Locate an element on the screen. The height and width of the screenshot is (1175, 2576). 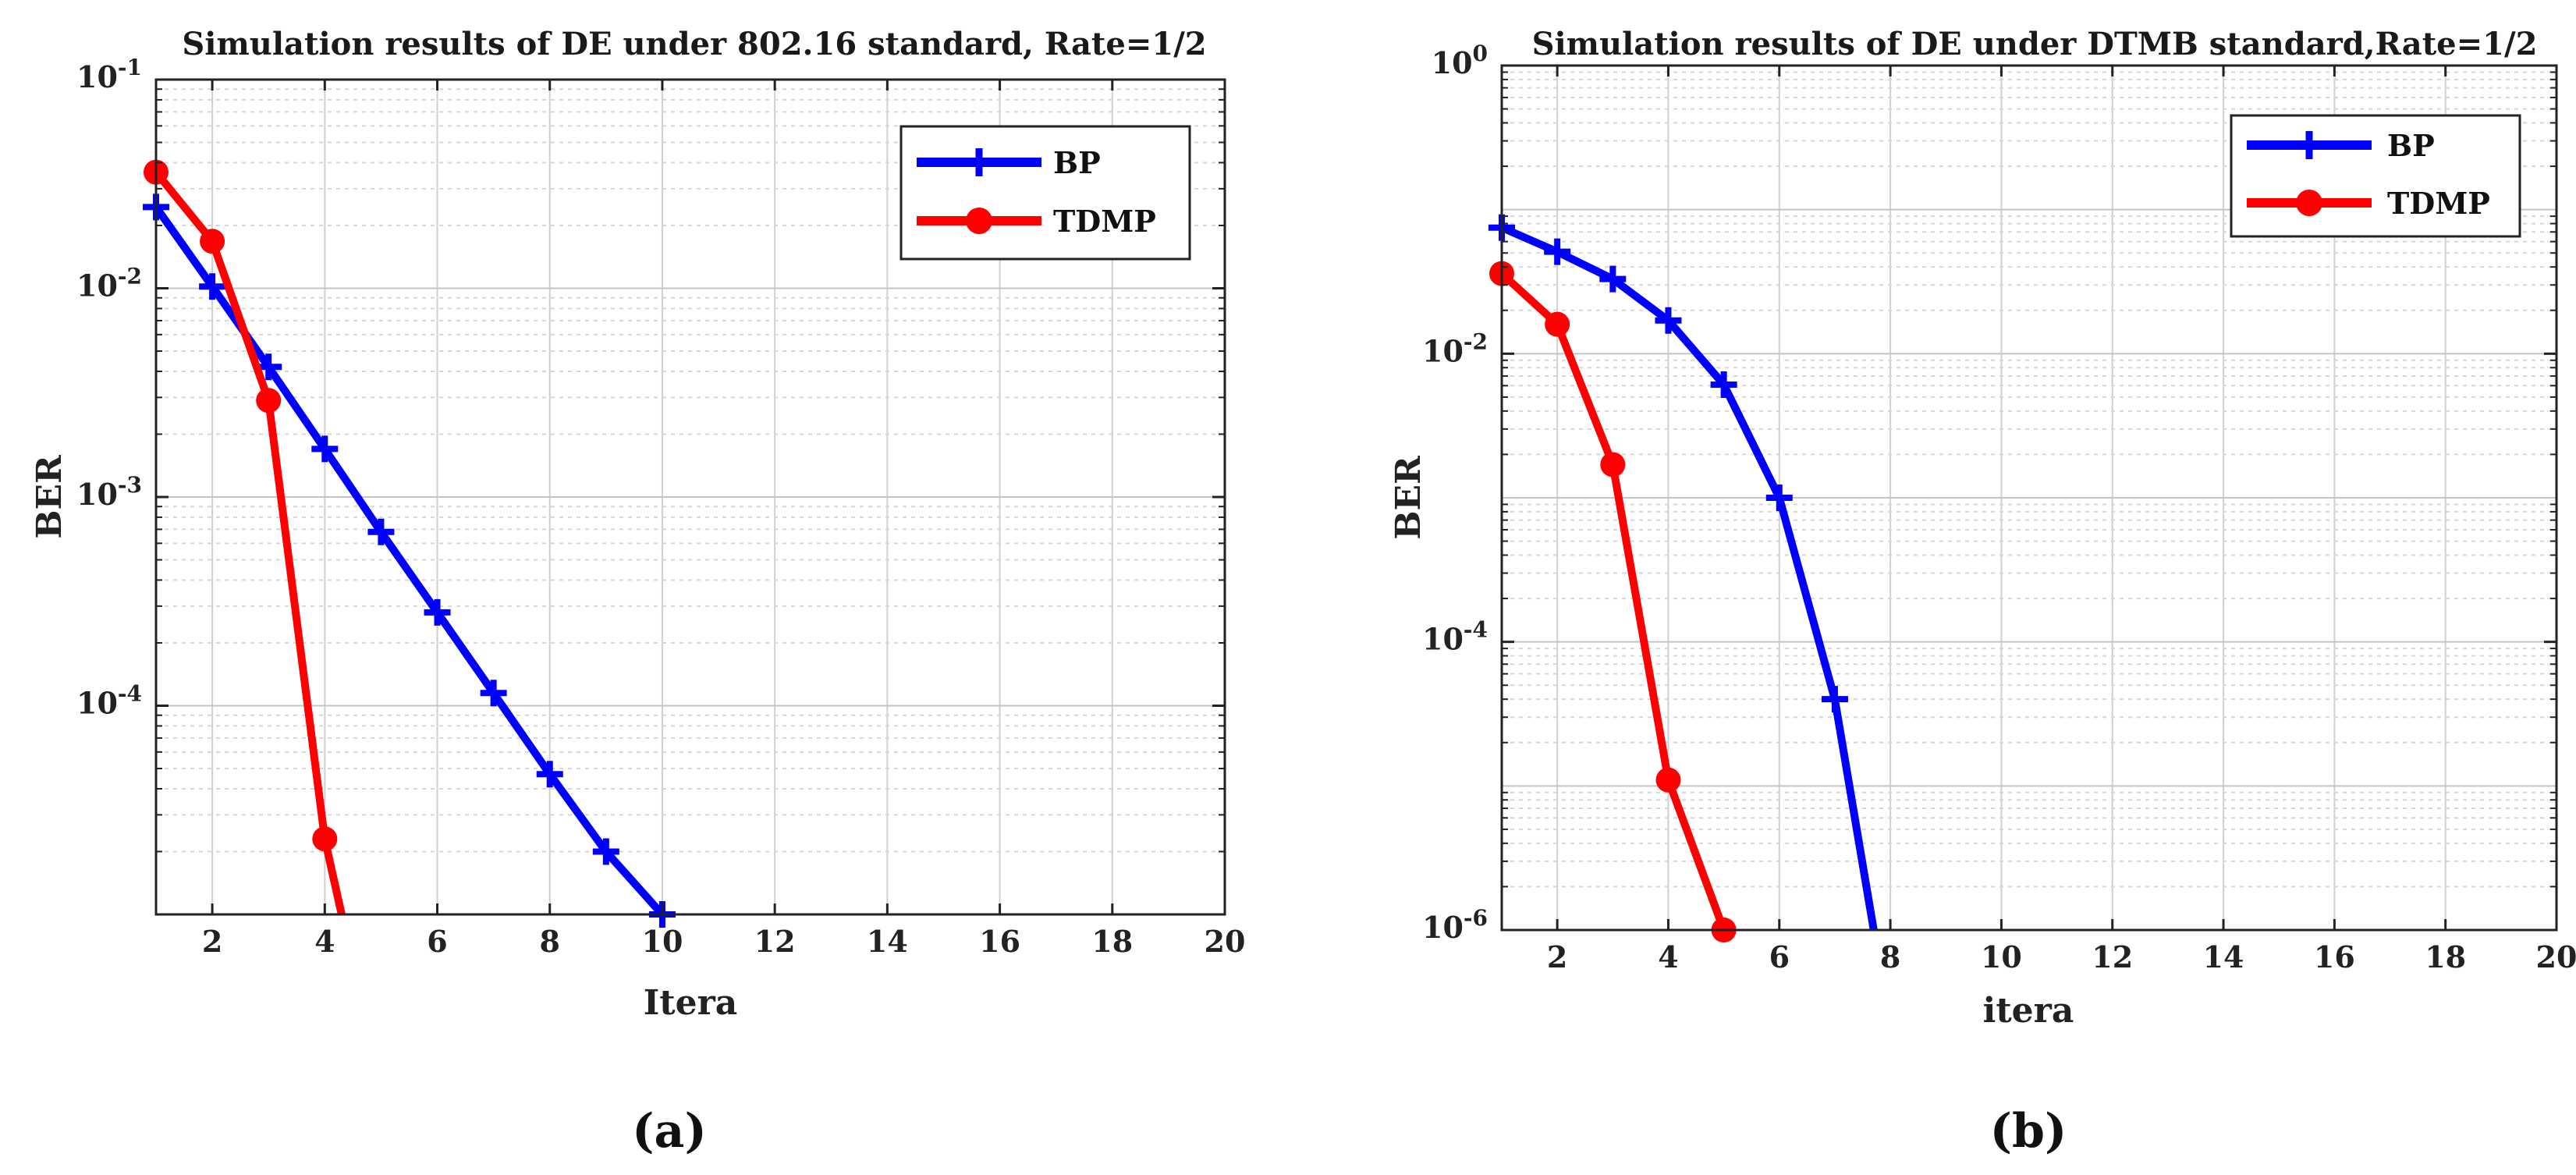
chart-a-legend-bp-label: BP is located at coordinates (1077, 162).